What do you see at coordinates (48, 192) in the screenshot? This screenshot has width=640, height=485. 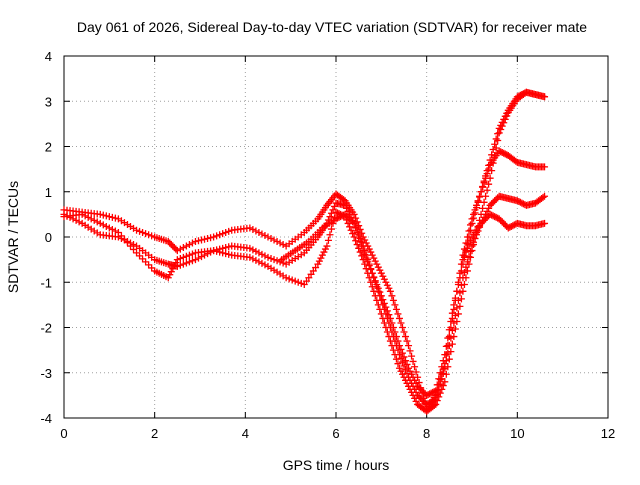 I see `y-tick-label: 1` at bounding box center [48, 192].